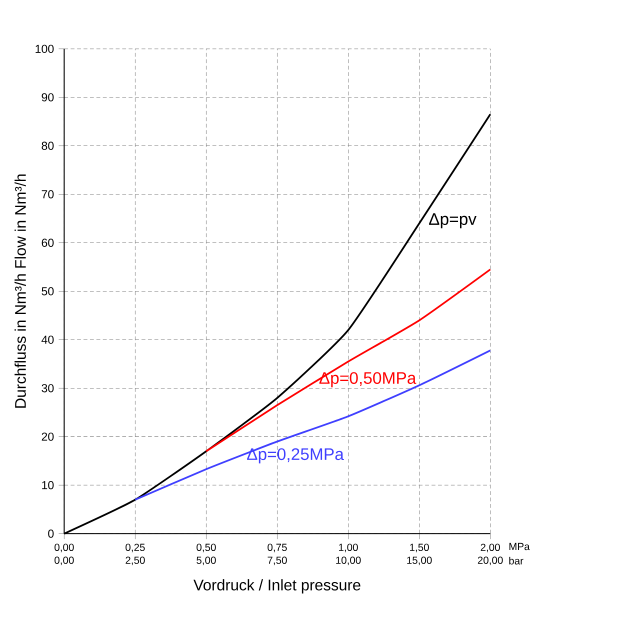  What do you see at coordinates (48, 388) in the screenshot?
I see `y-tick-label: 30` at bounding box center [48, 388].